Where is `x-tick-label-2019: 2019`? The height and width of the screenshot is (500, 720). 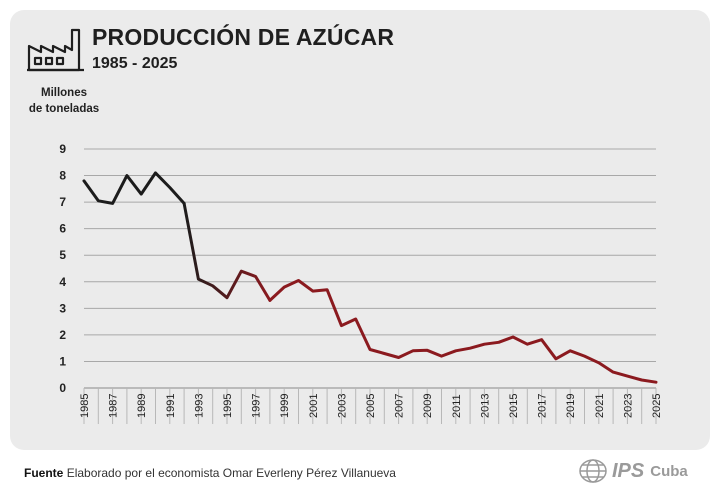
x-tick-label-2019: 2019 is located at coordinates (571, 406).